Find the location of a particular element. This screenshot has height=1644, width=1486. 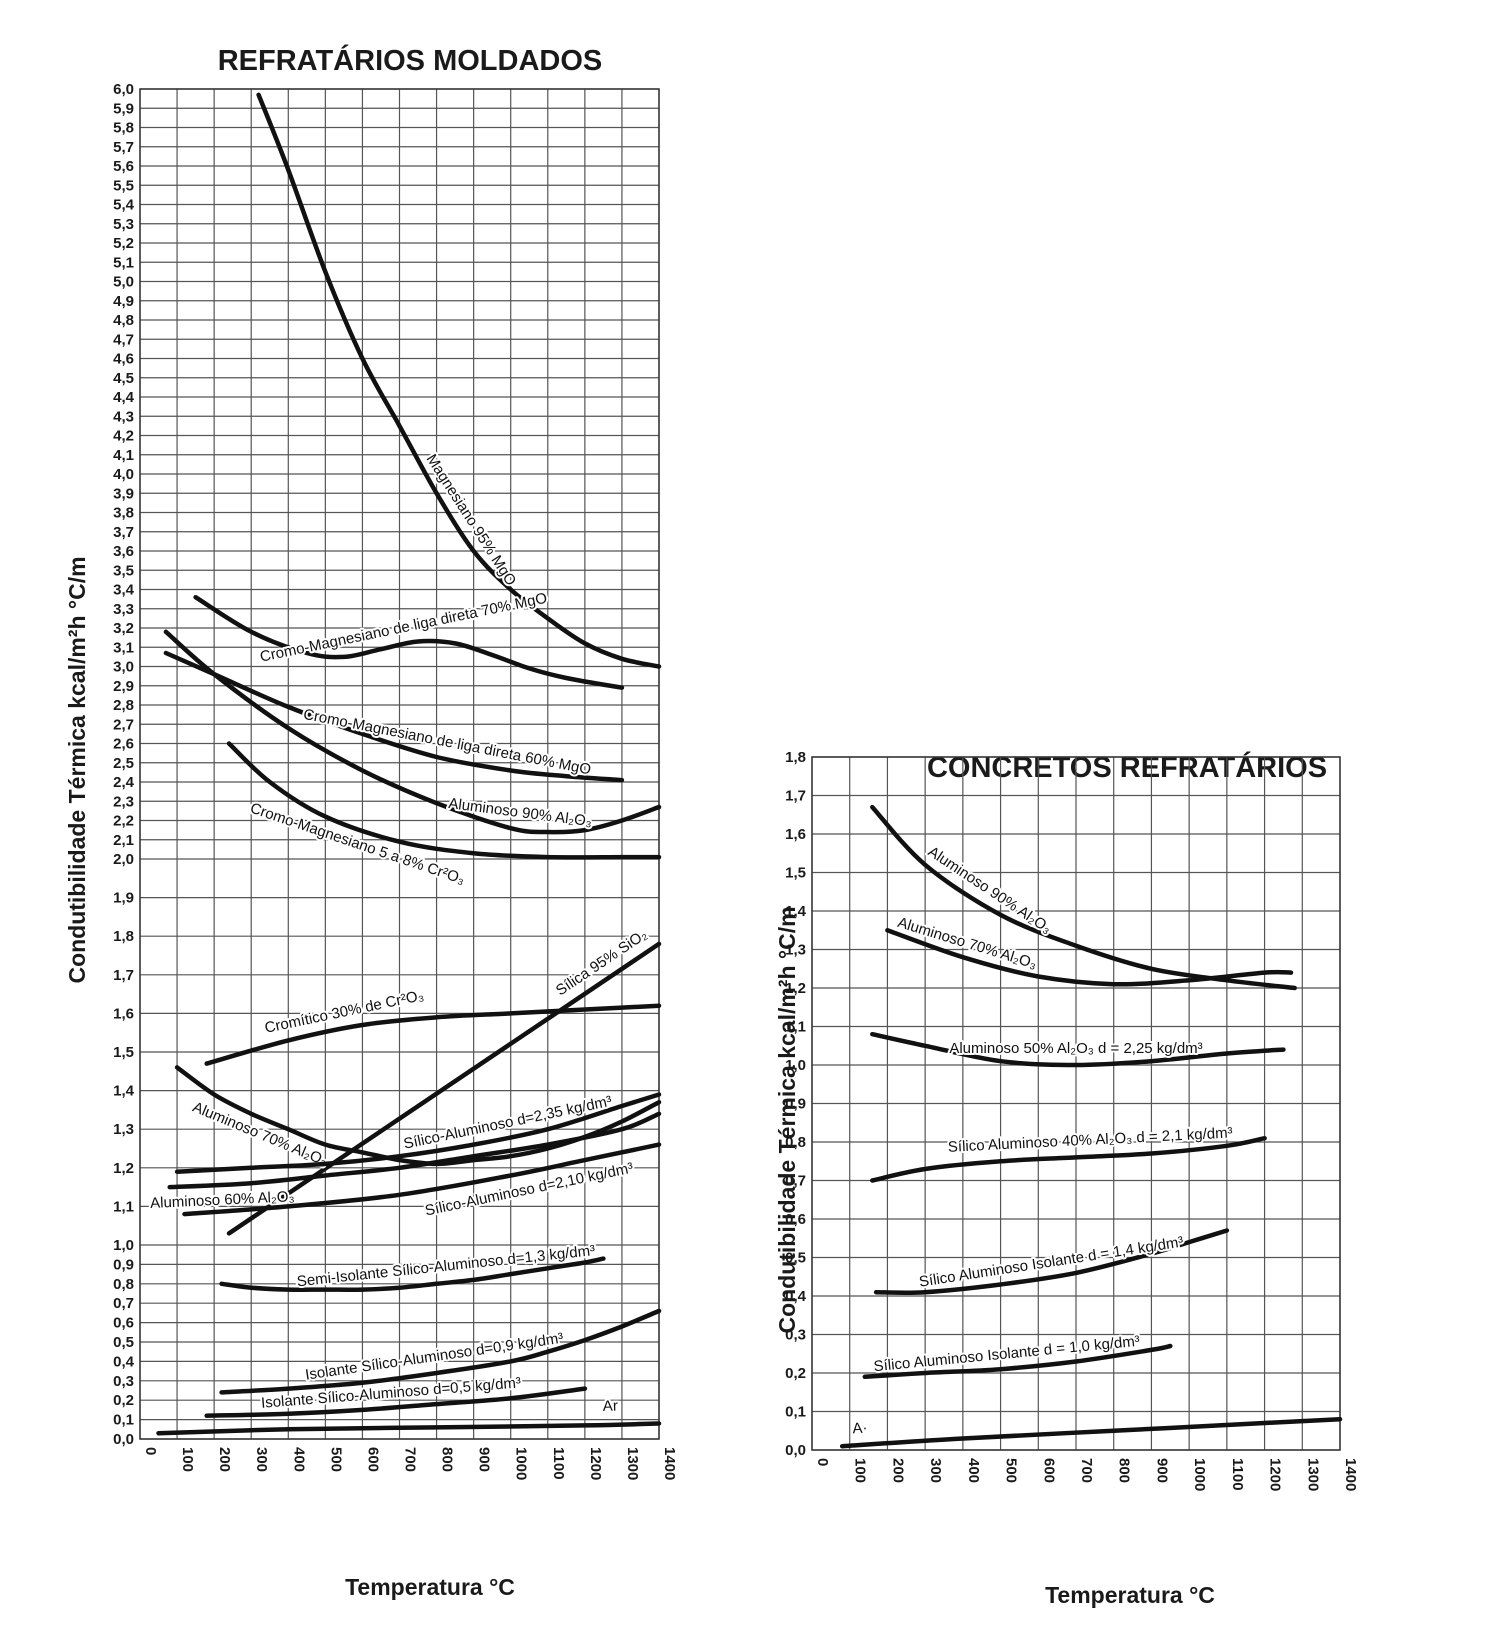

chart-title: CONCRETOS REFRATÁRIOS is located at coordinates (1127, 767).